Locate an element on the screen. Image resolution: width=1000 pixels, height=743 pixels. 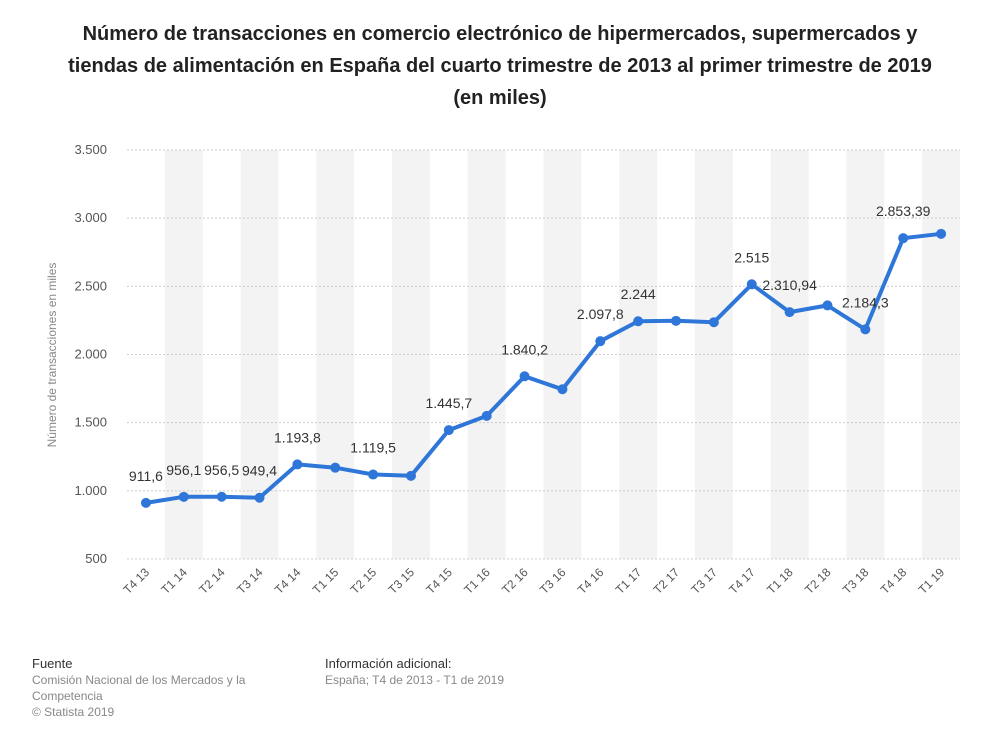
data-label: 2.310,94 is located at coordinates (789, 285).